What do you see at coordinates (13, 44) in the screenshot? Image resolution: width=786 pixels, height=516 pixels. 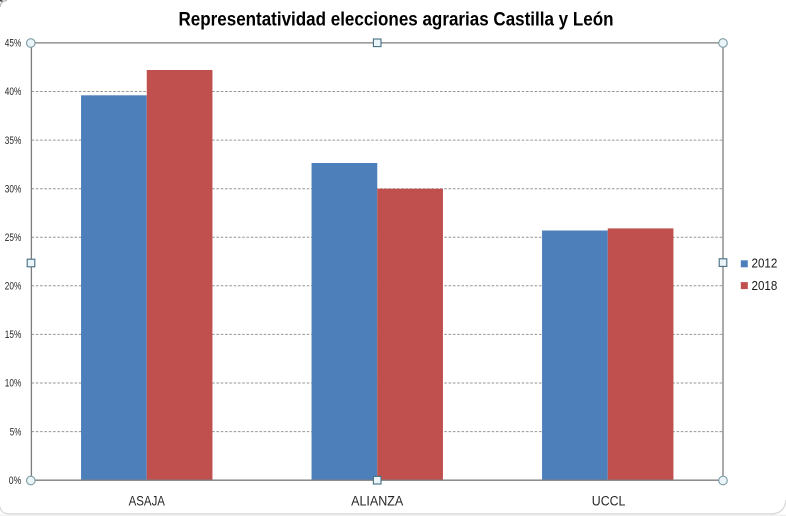 I see `svg-text: 45%` at bounding box center [13, 44].